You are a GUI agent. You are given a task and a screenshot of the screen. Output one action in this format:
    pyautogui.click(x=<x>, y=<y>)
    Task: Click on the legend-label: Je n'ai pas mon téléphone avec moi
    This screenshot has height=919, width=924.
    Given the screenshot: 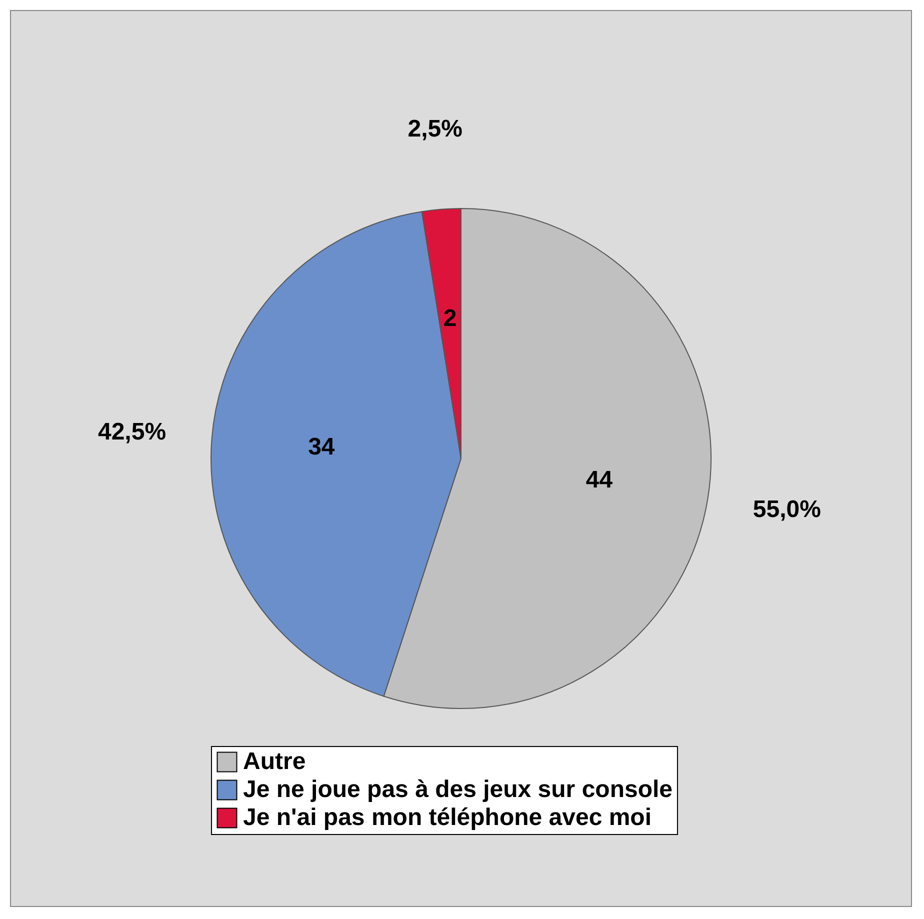 What is the action you would take?
    pyautogui.click(x=447, y=817)
    